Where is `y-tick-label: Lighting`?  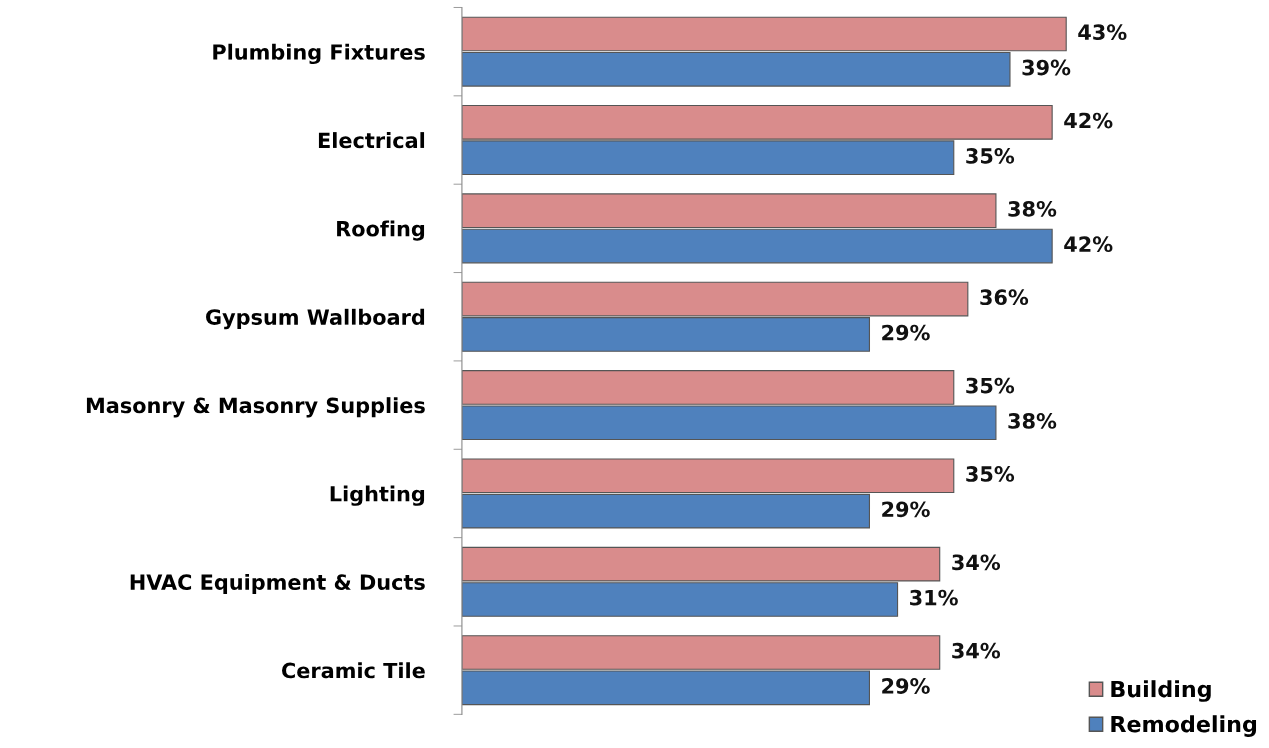 y-tick-label: Lighting is located at coordinates (377, 495).